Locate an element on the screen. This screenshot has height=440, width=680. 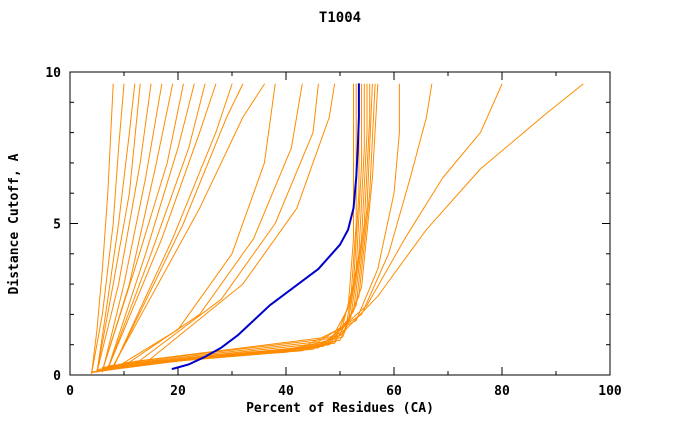
y-tick-label: 0 is located at coordinates (57, 376).